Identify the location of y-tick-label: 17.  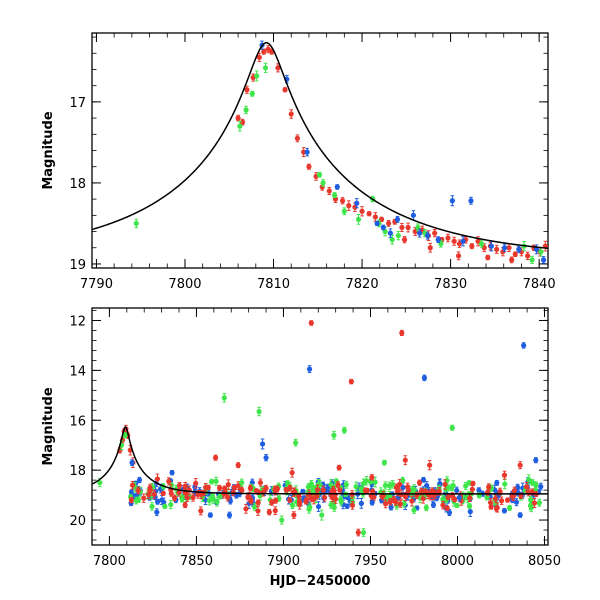
(77, 103).